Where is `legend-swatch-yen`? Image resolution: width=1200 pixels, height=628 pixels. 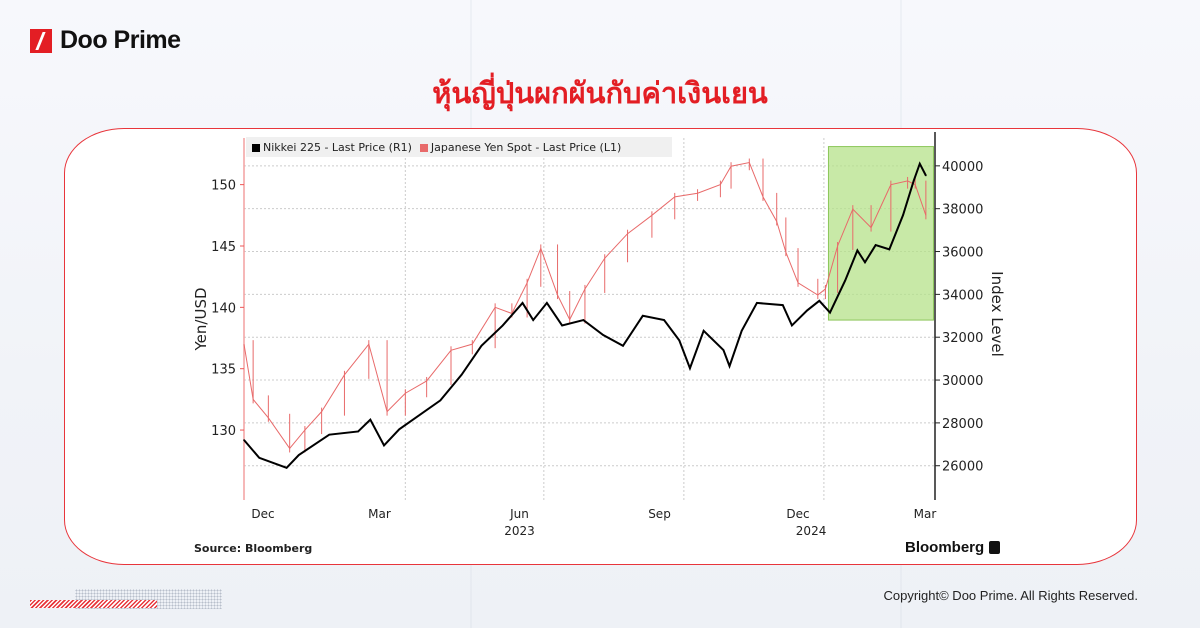 legend-swatch-yen is located at coordinates (423, 147).